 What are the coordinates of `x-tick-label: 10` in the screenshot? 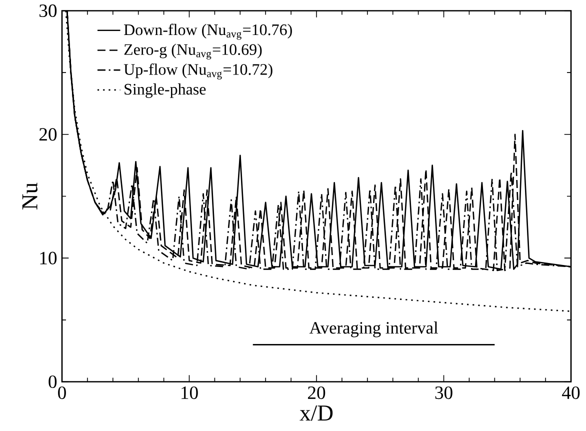 It's located at (190, 393).